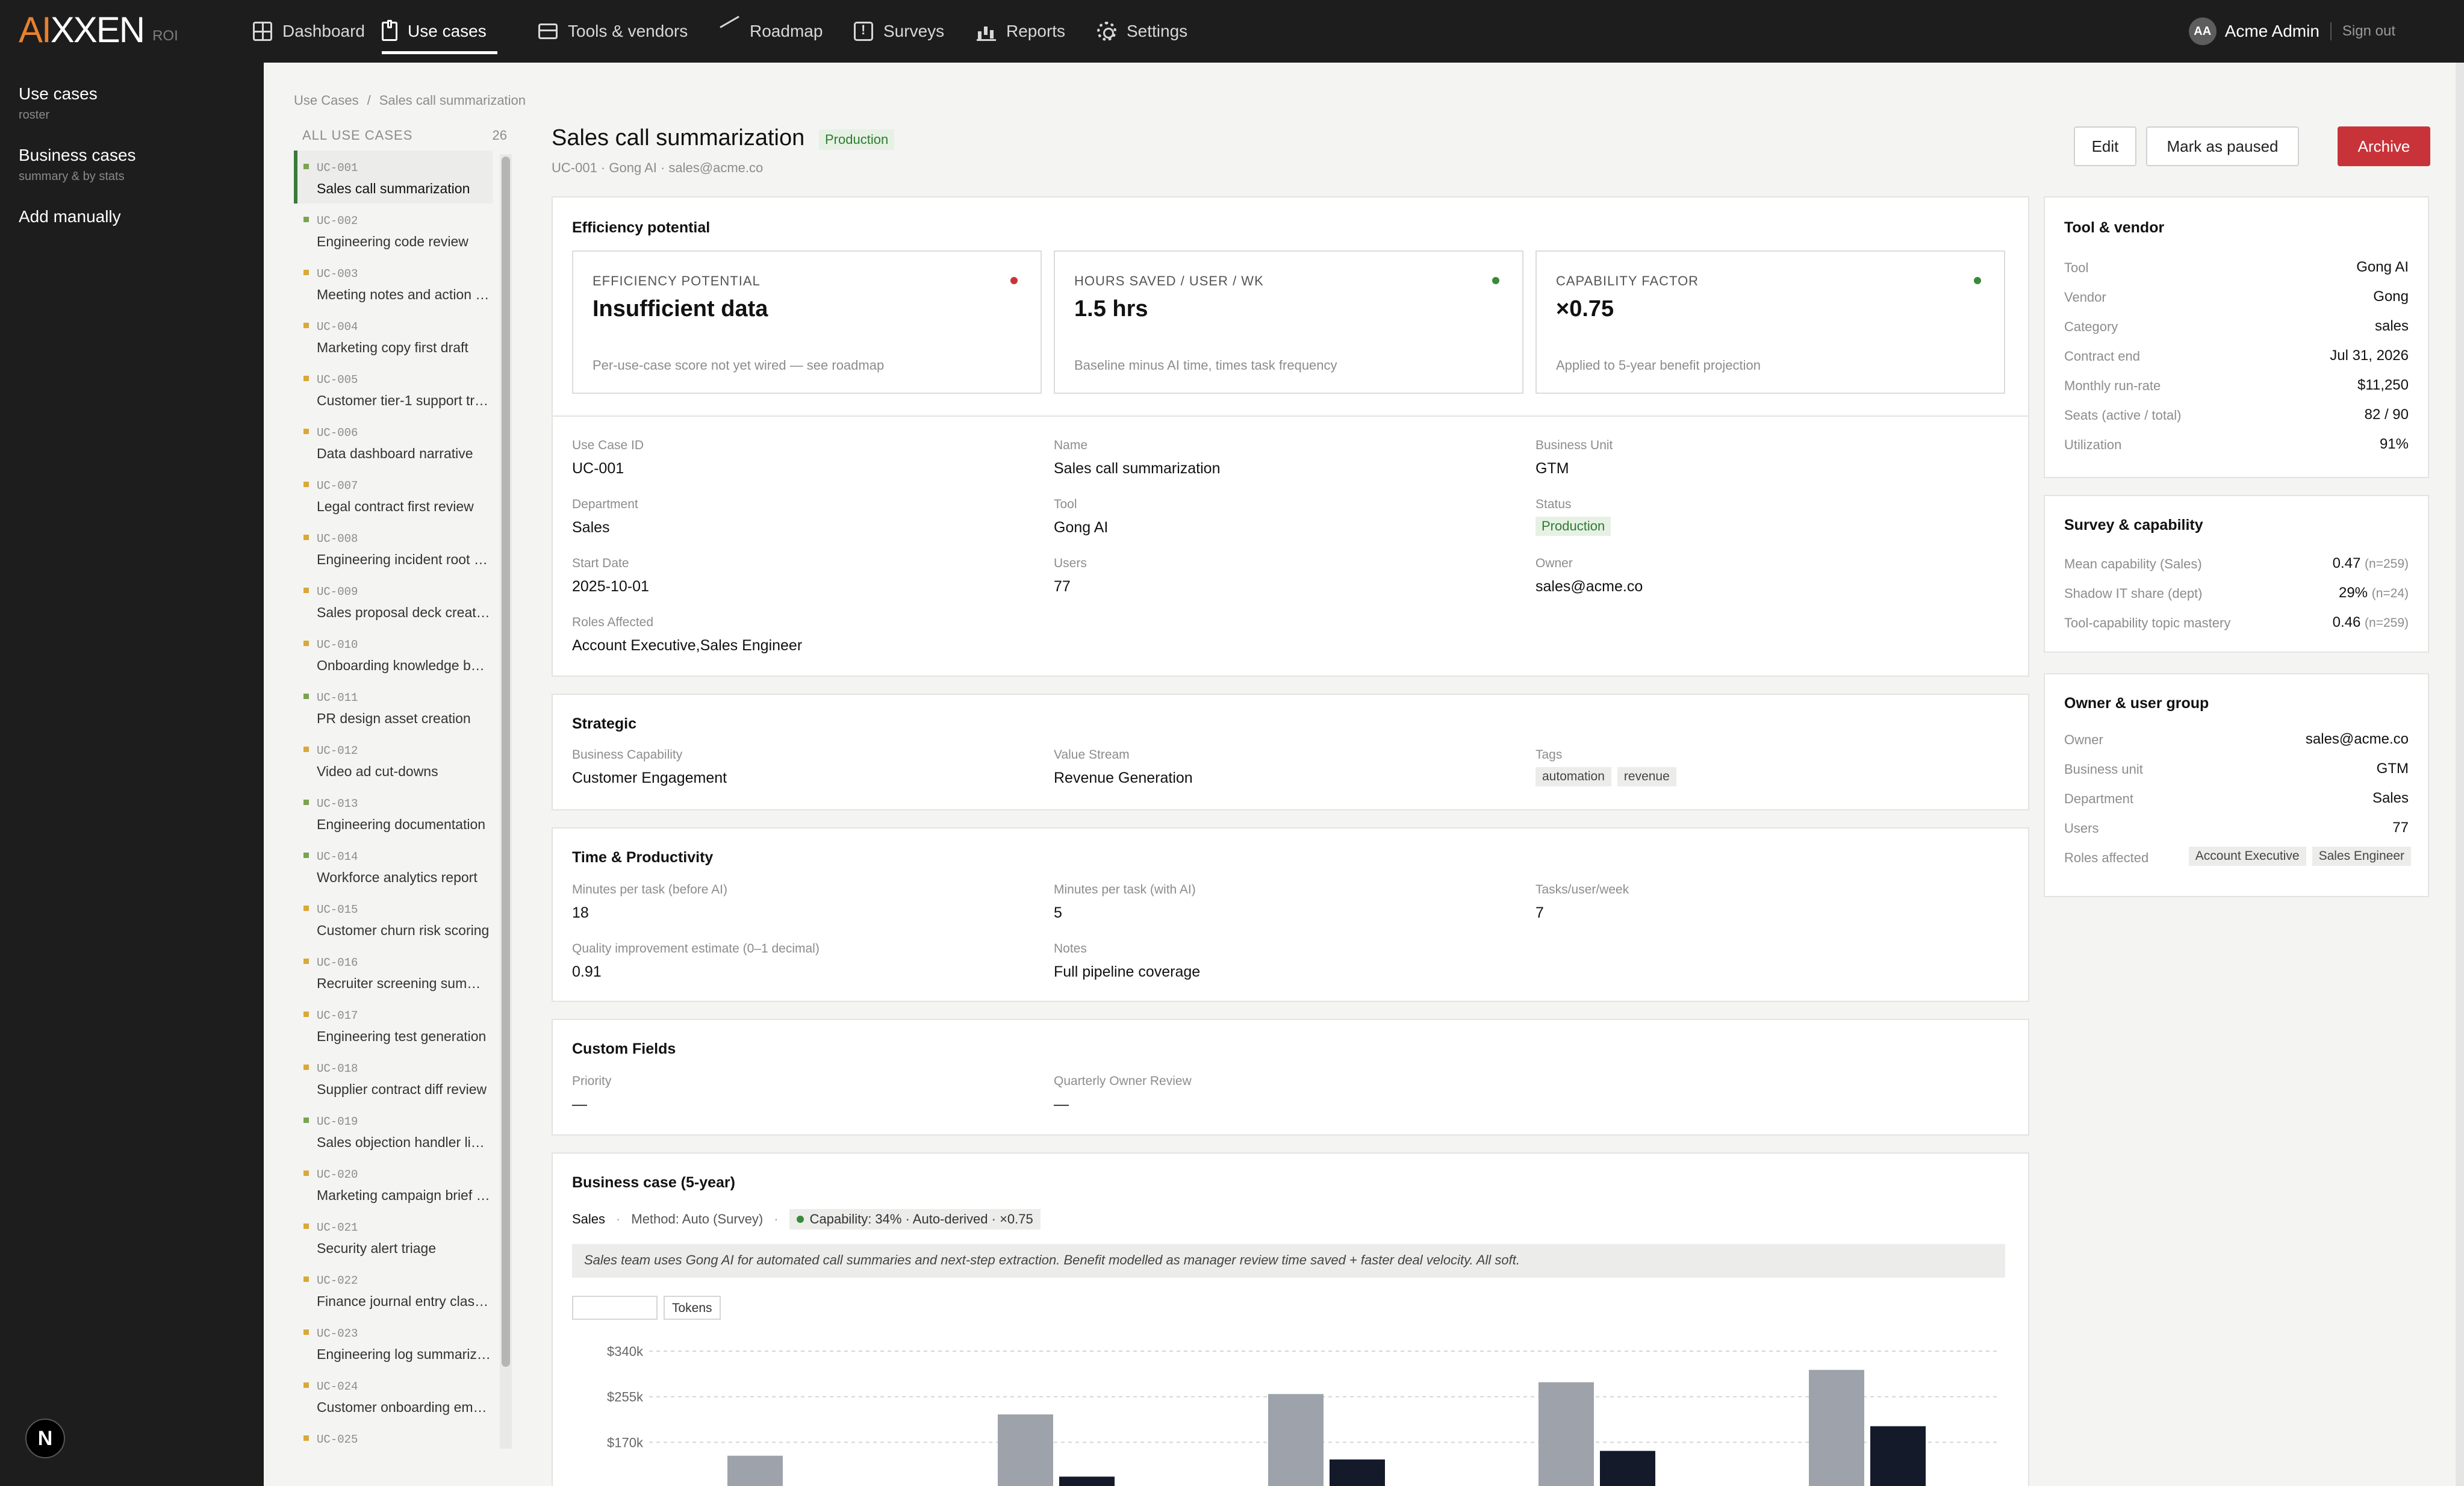 This screenshot has height=1486, width=2464. Describe the element at coordinates (1071, 445) in the screenshot. I see `field-label: Name` at that location.